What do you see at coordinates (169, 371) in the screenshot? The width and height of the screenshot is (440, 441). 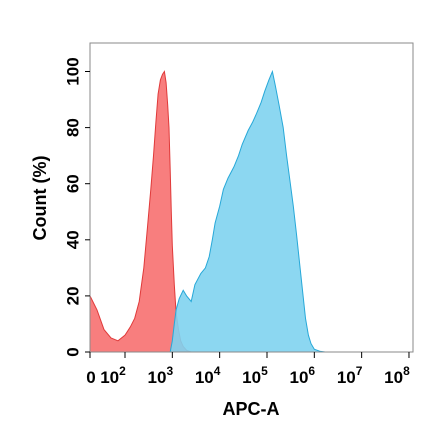 I see `x-tick-exponent: 3` at bounding box center [169, 371].